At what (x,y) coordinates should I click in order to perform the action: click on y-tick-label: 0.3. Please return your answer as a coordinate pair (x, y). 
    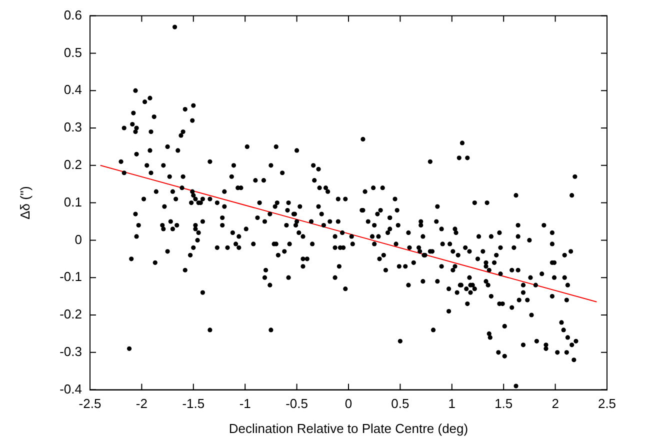
    Looking at the image, I should click on (73, 127).